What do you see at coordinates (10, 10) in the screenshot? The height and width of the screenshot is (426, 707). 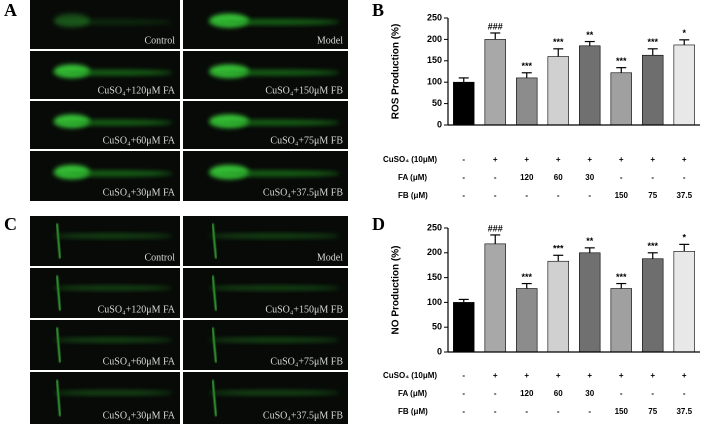 I see `panel-label: A` at bounding box center [10, 10].